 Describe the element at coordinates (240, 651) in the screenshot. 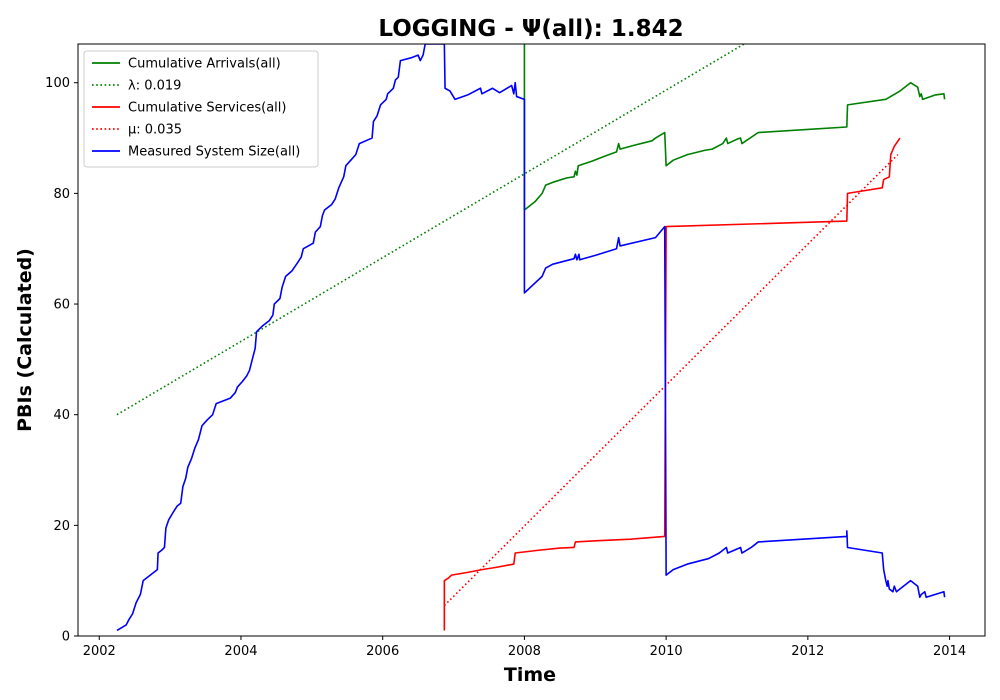

I see `x-tick-label: 2004` at that location.